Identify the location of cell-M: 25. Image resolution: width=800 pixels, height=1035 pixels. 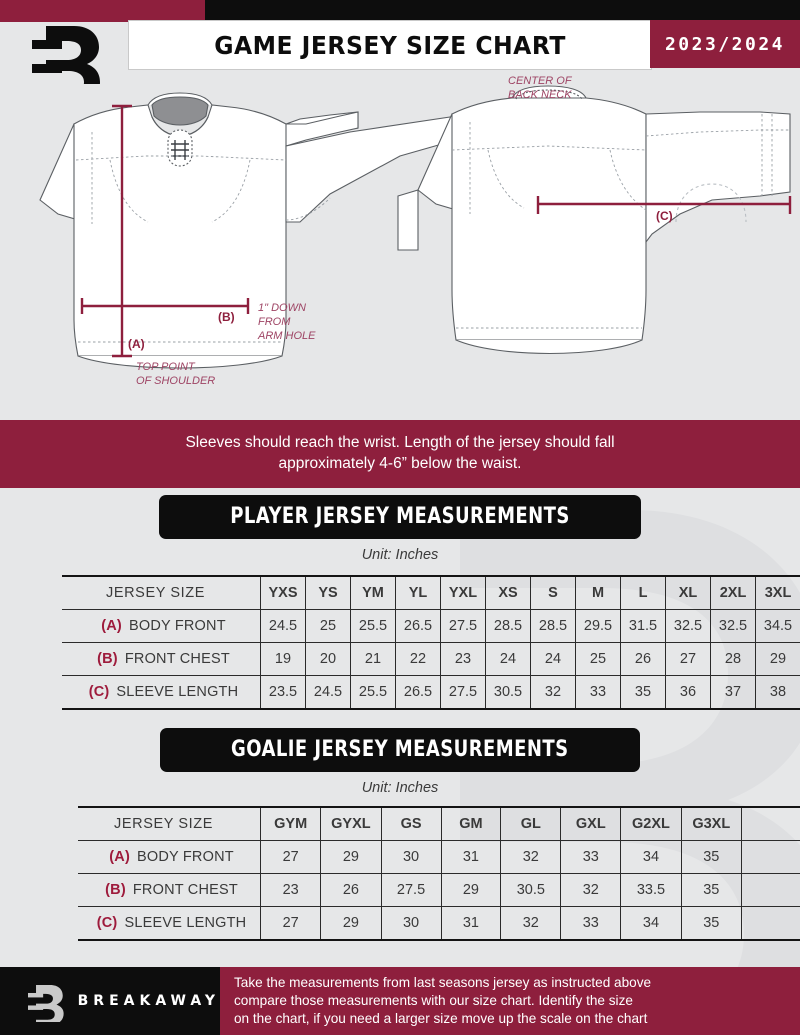
(598, 659).